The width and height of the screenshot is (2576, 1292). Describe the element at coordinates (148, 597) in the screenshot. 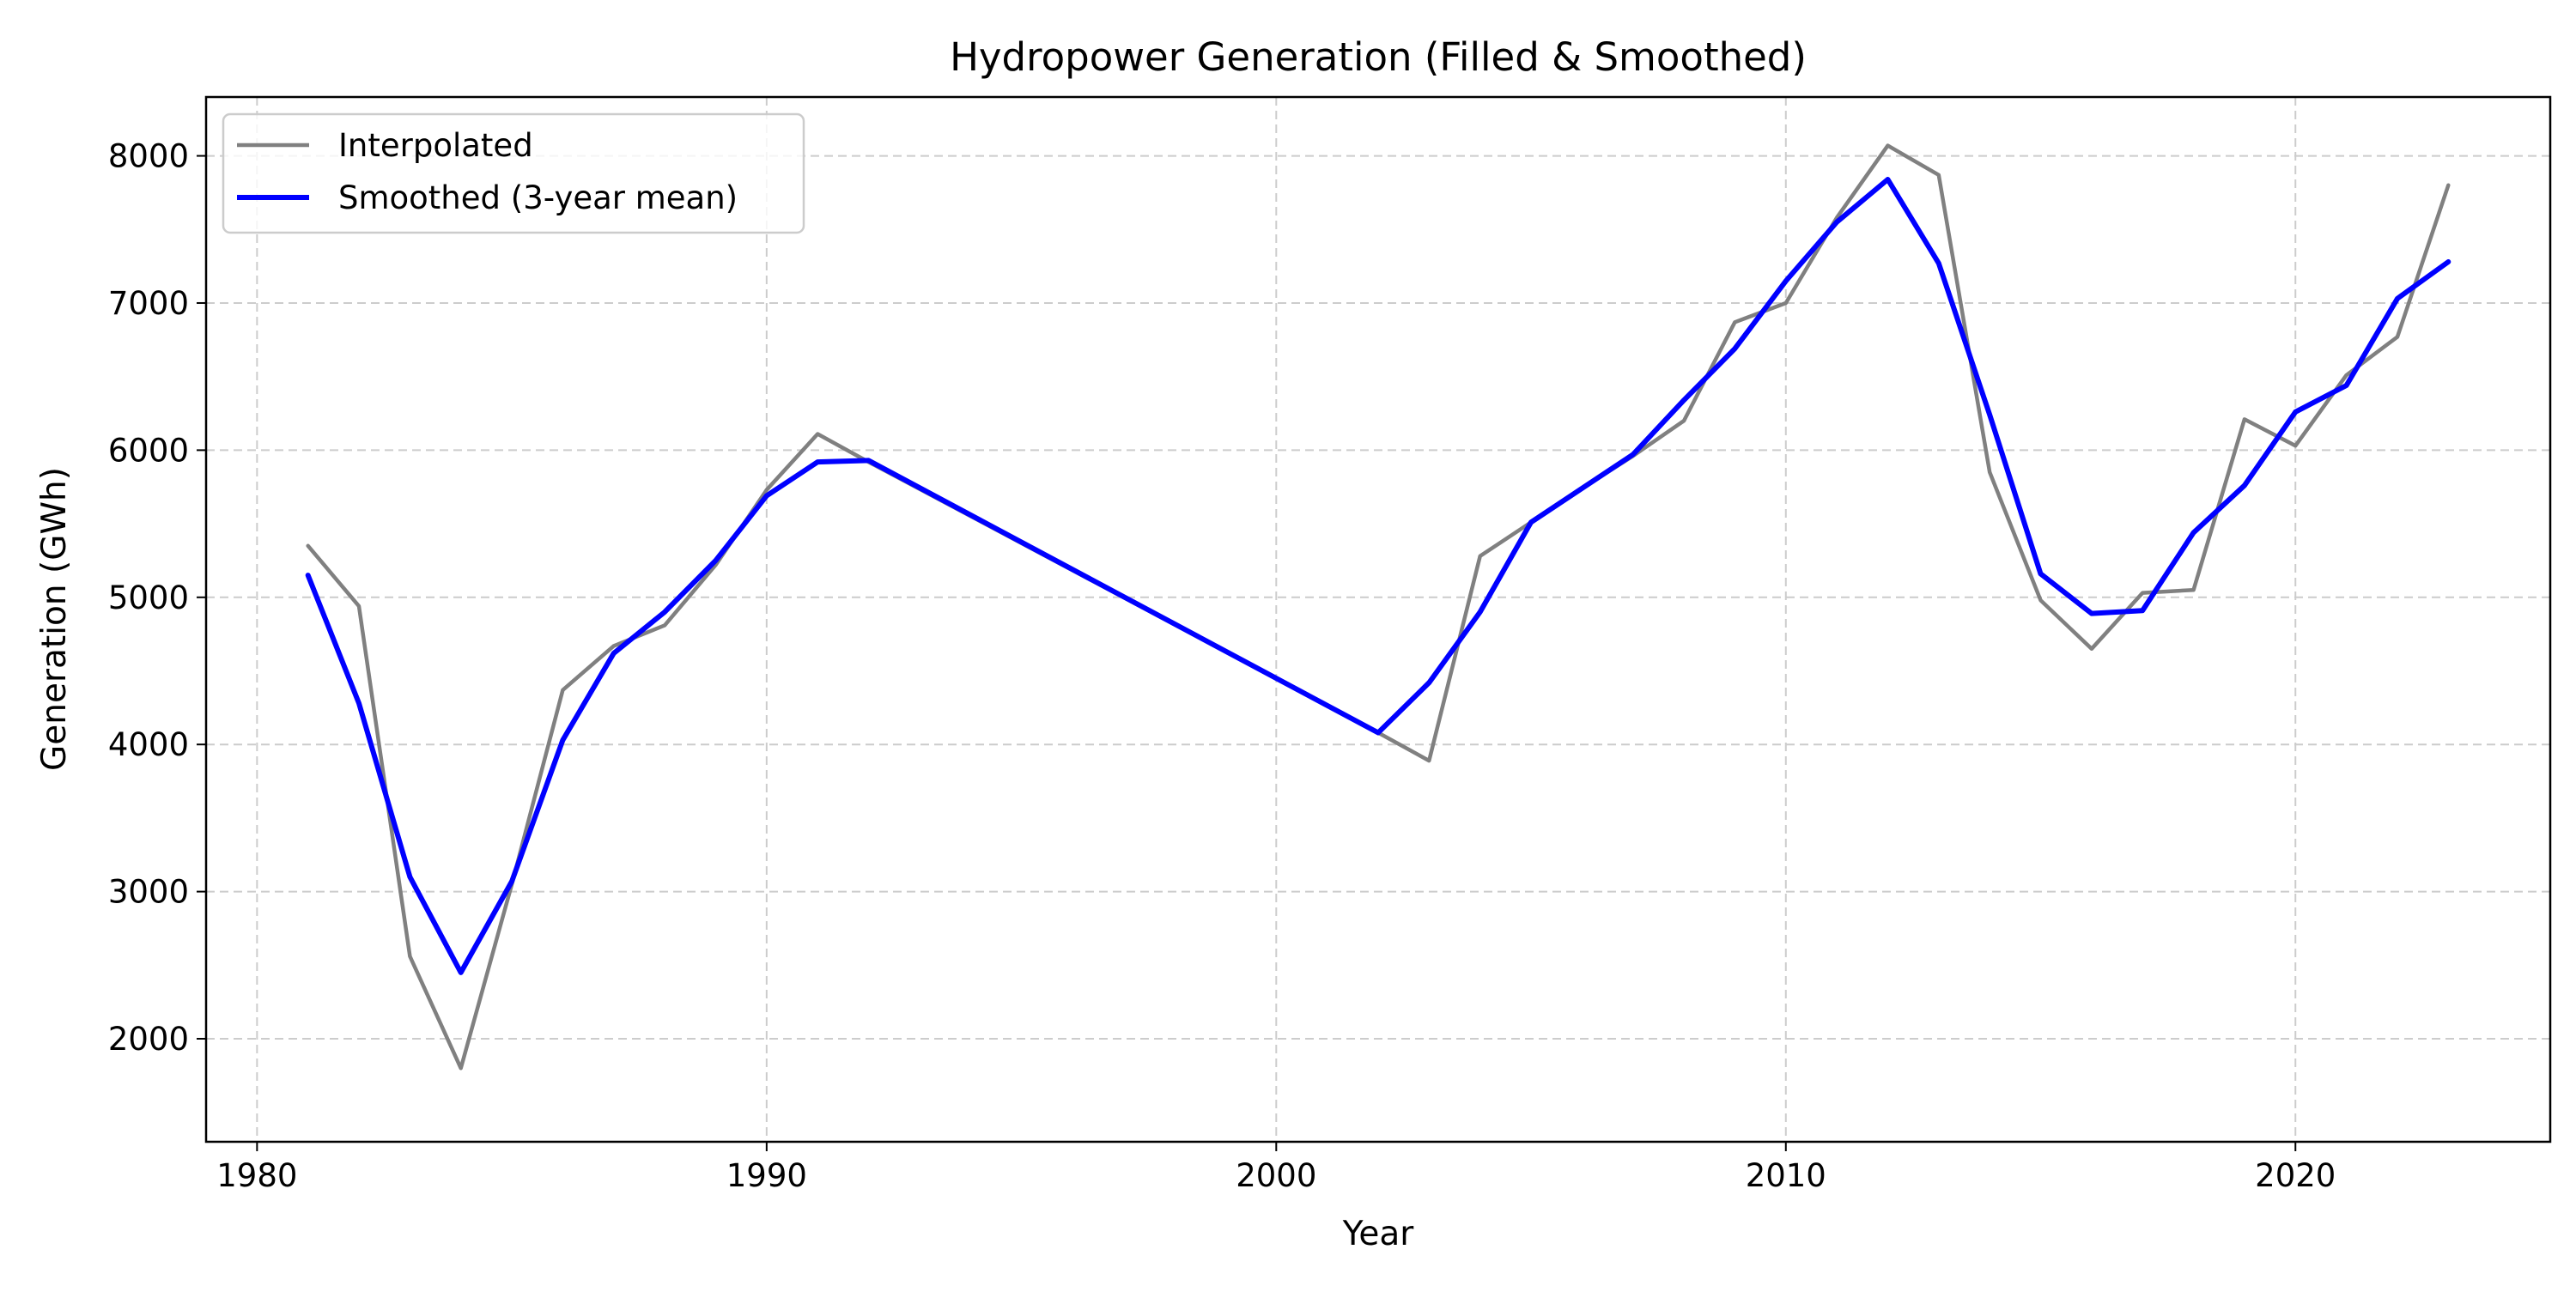

I see `y-tick-label: 5000` at that location.